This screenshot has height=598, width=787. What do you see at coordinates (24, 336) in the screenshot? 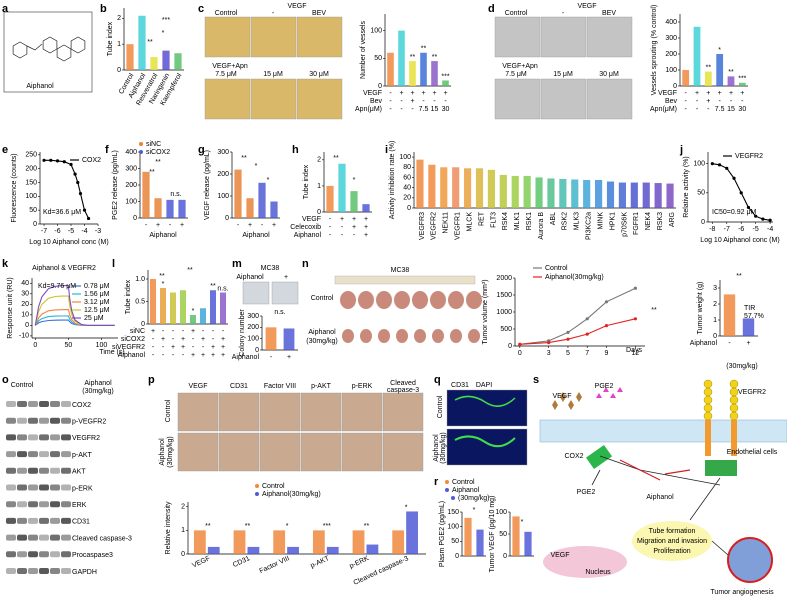
I see `y-tick-label: -10` at bounding box center [24, 336].